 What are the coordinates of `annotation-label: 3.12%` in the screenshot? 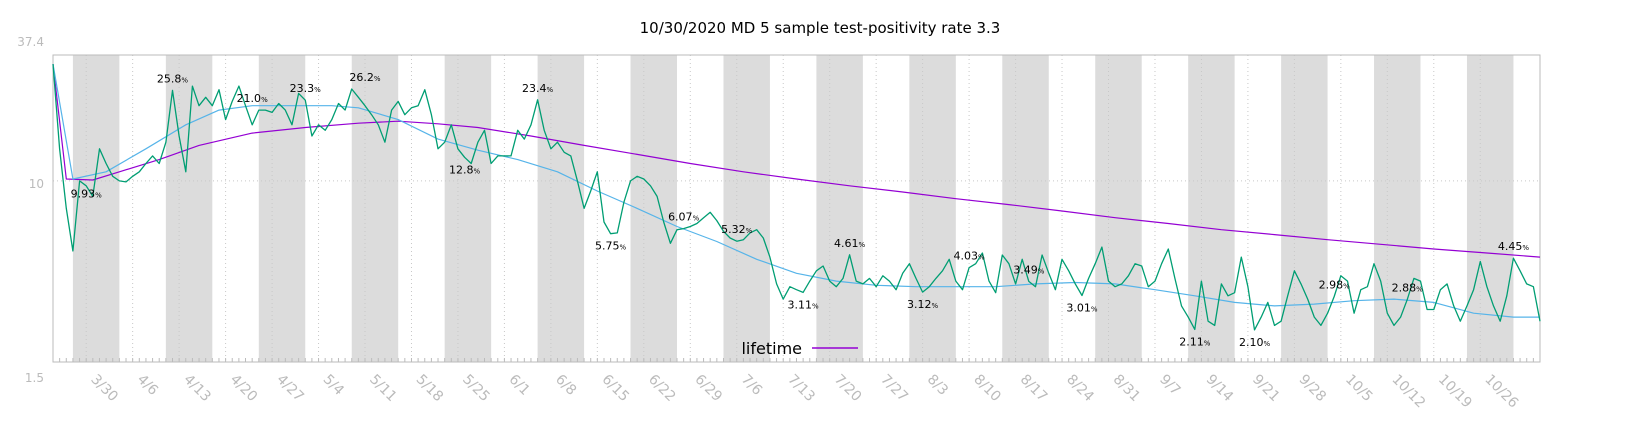 It's located at (923, 304).